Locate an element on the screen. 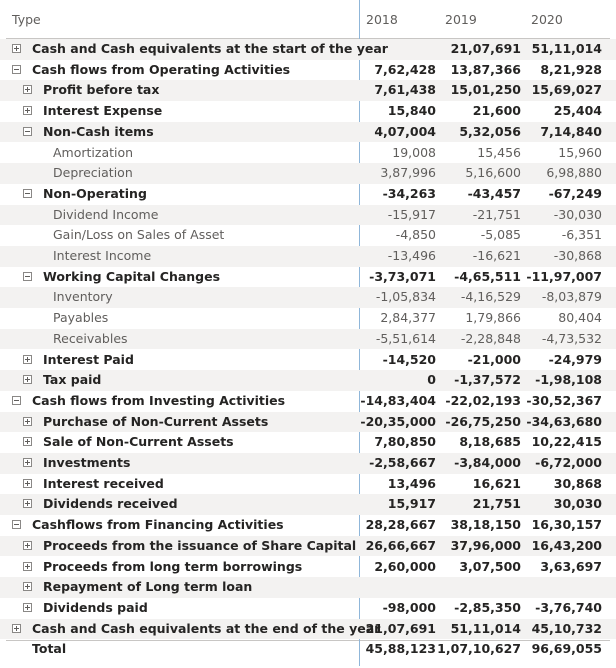  cell-2018: 0 is located at coordinates (431, 380).